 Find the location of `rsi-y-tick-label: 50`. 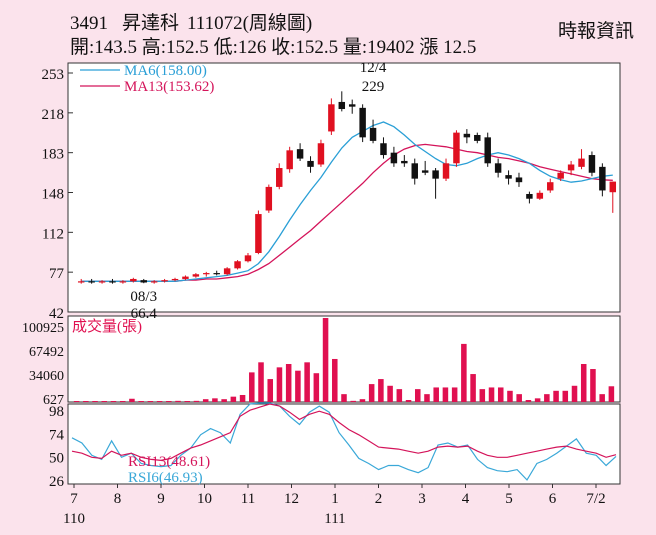

rsi-y-tick-label: 50 is located at coordinates (56, 459).